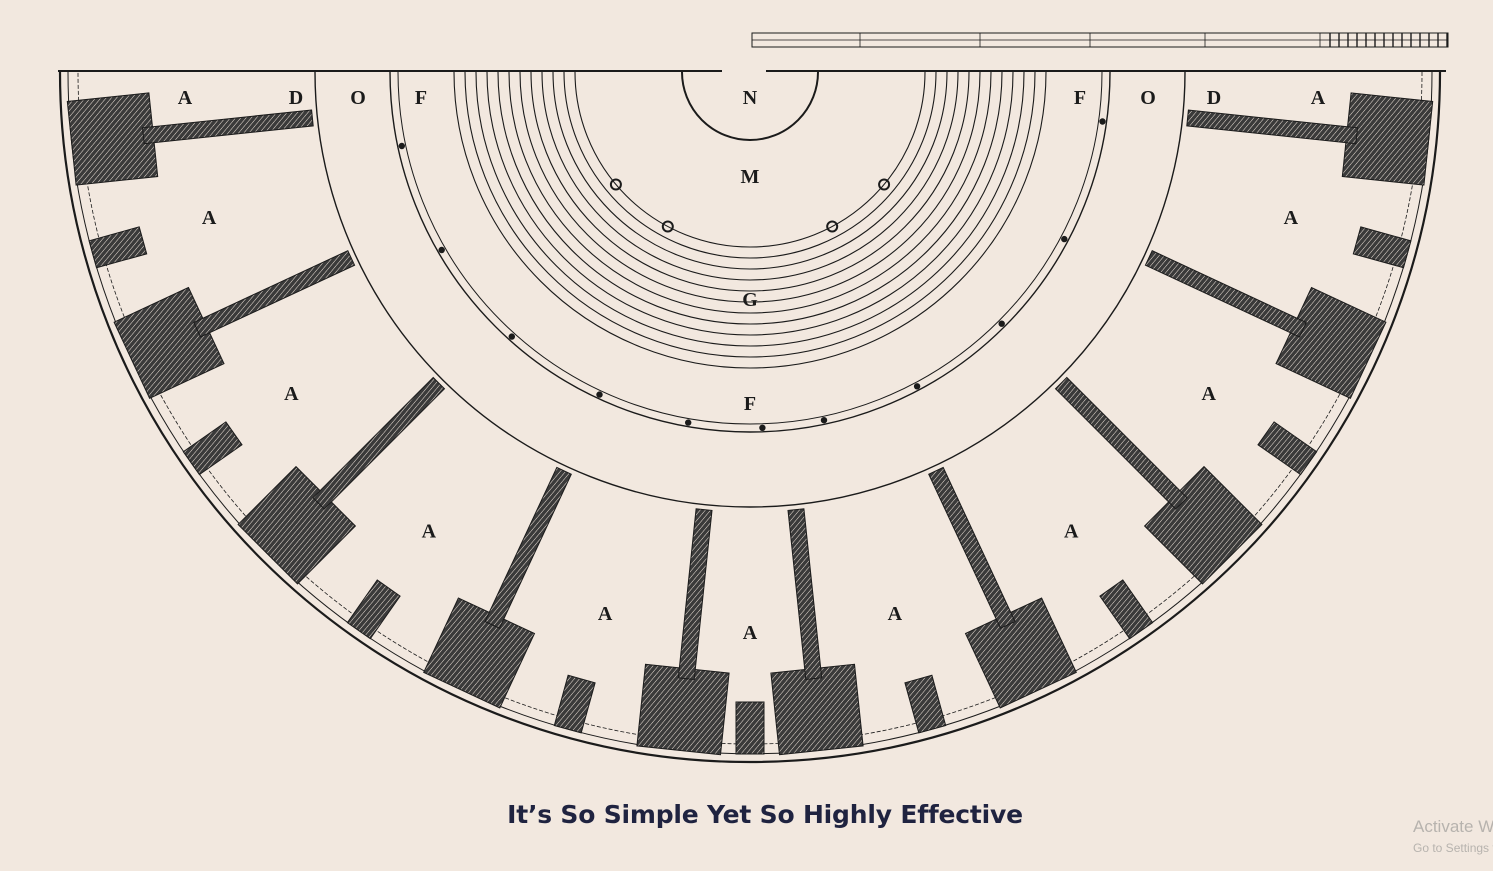 The height and width of the screenshot is (871, 1493). What do you see at coordinates (358, 98) in the screenshot?
I see `top-left-label: O` at bounding box center [358, 98].